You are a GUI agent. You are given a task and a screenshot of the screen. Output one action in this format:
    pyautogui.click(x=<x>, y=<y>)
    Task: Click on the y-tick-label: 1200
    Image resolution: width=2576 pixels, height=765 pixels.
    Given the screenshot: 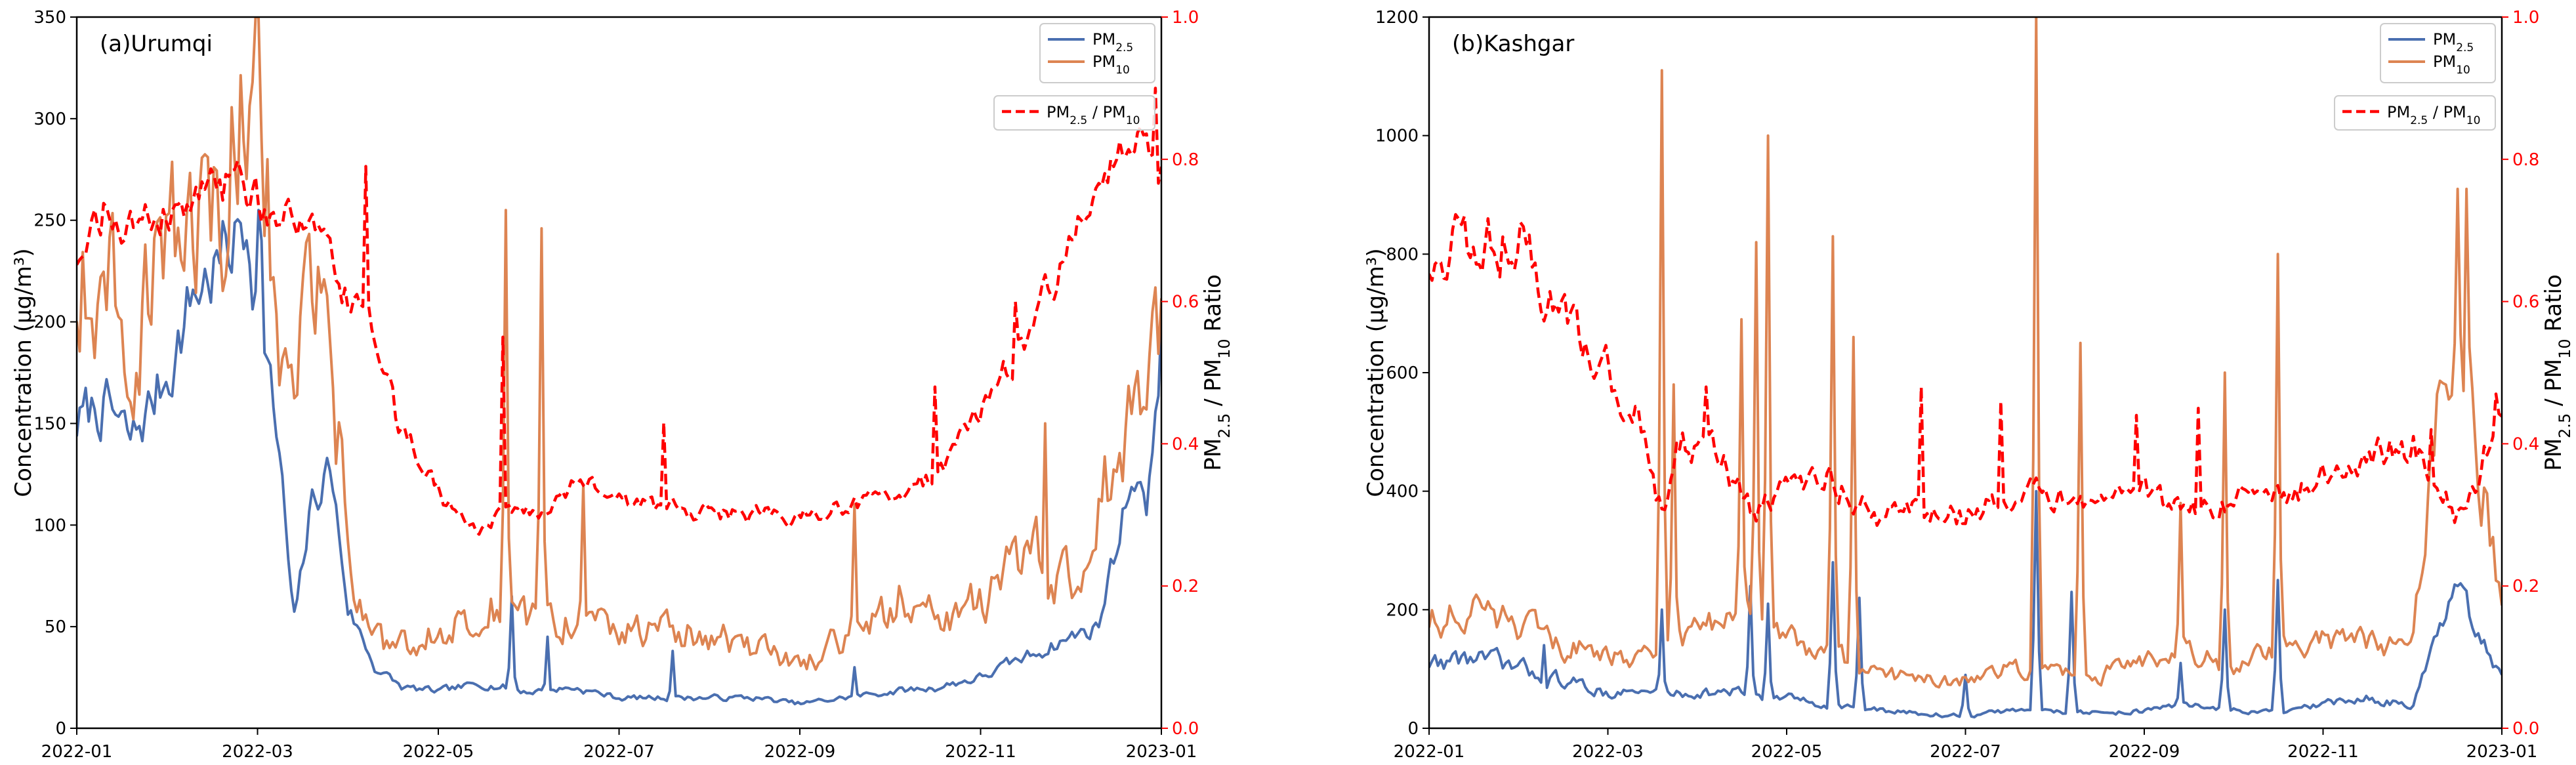 What is the action you would take?
    pyautogui.click(x=1397, y=18)
    